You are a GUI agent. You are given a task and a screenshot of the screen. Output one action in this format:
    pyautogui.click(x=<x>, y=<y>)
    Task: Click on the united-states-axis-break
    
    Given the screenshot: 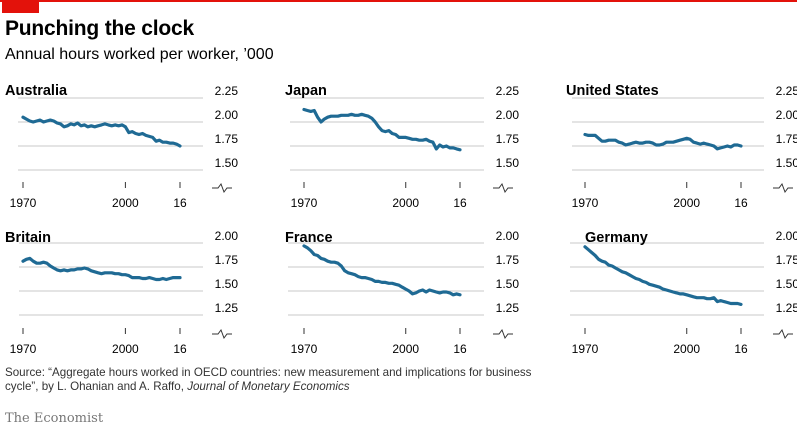 What is the action you would take?
    pyautogui.click(x=783, y=188)
    